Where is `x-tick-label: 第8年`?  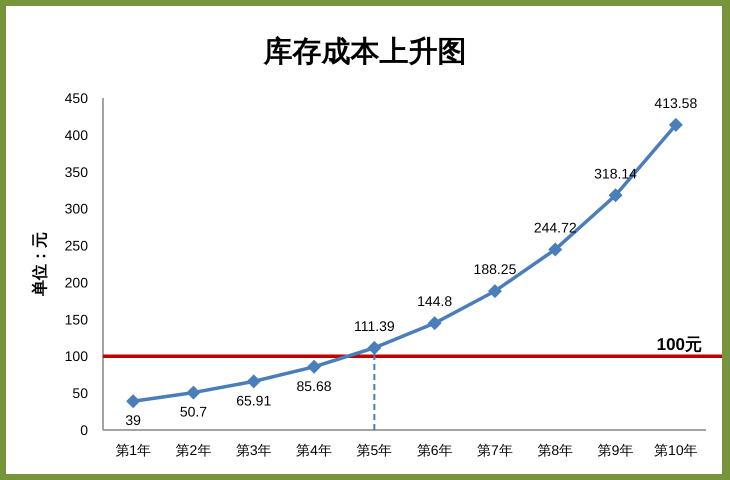 x-tick-label: 第8年 is located at coordinates (555, 450).